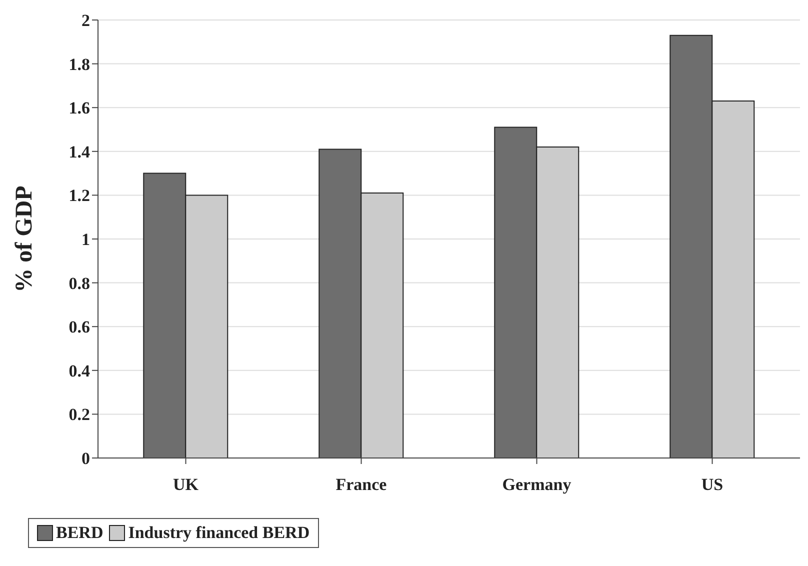 The image size is (808, 566). I want to click on y-tick-label: 0.4, so click(79, 370).